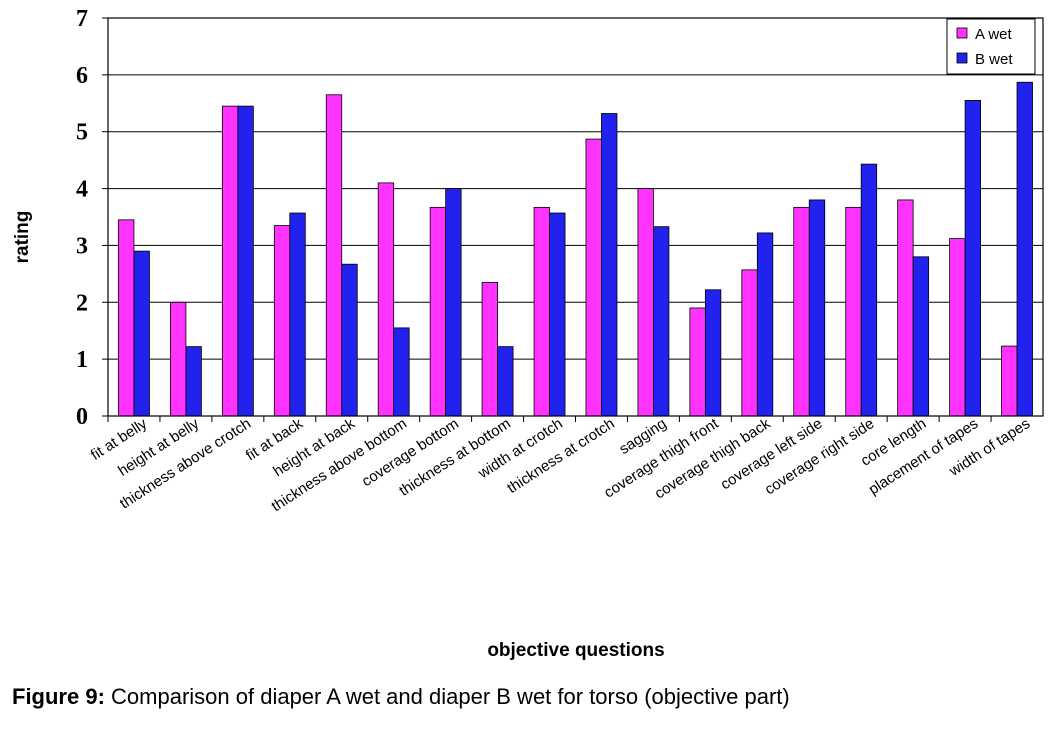 The image size is (1053, 734). What do you see at coordinates (386, 299) in the screenshot?
I see `bar-a-wet-thickness-above-bottom` at bounding box center [386, 299].